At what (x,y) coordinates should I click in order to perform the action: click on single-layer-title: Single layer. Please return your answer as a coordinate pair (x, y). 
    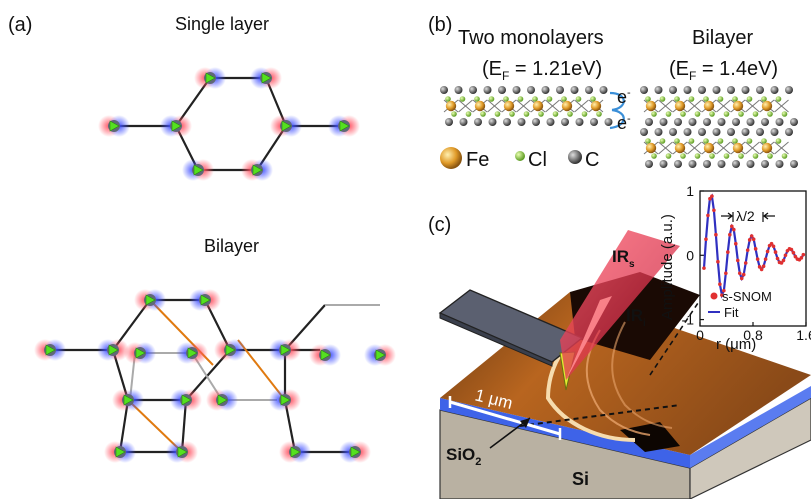
    Looking at the image, I should click on (222, 24).